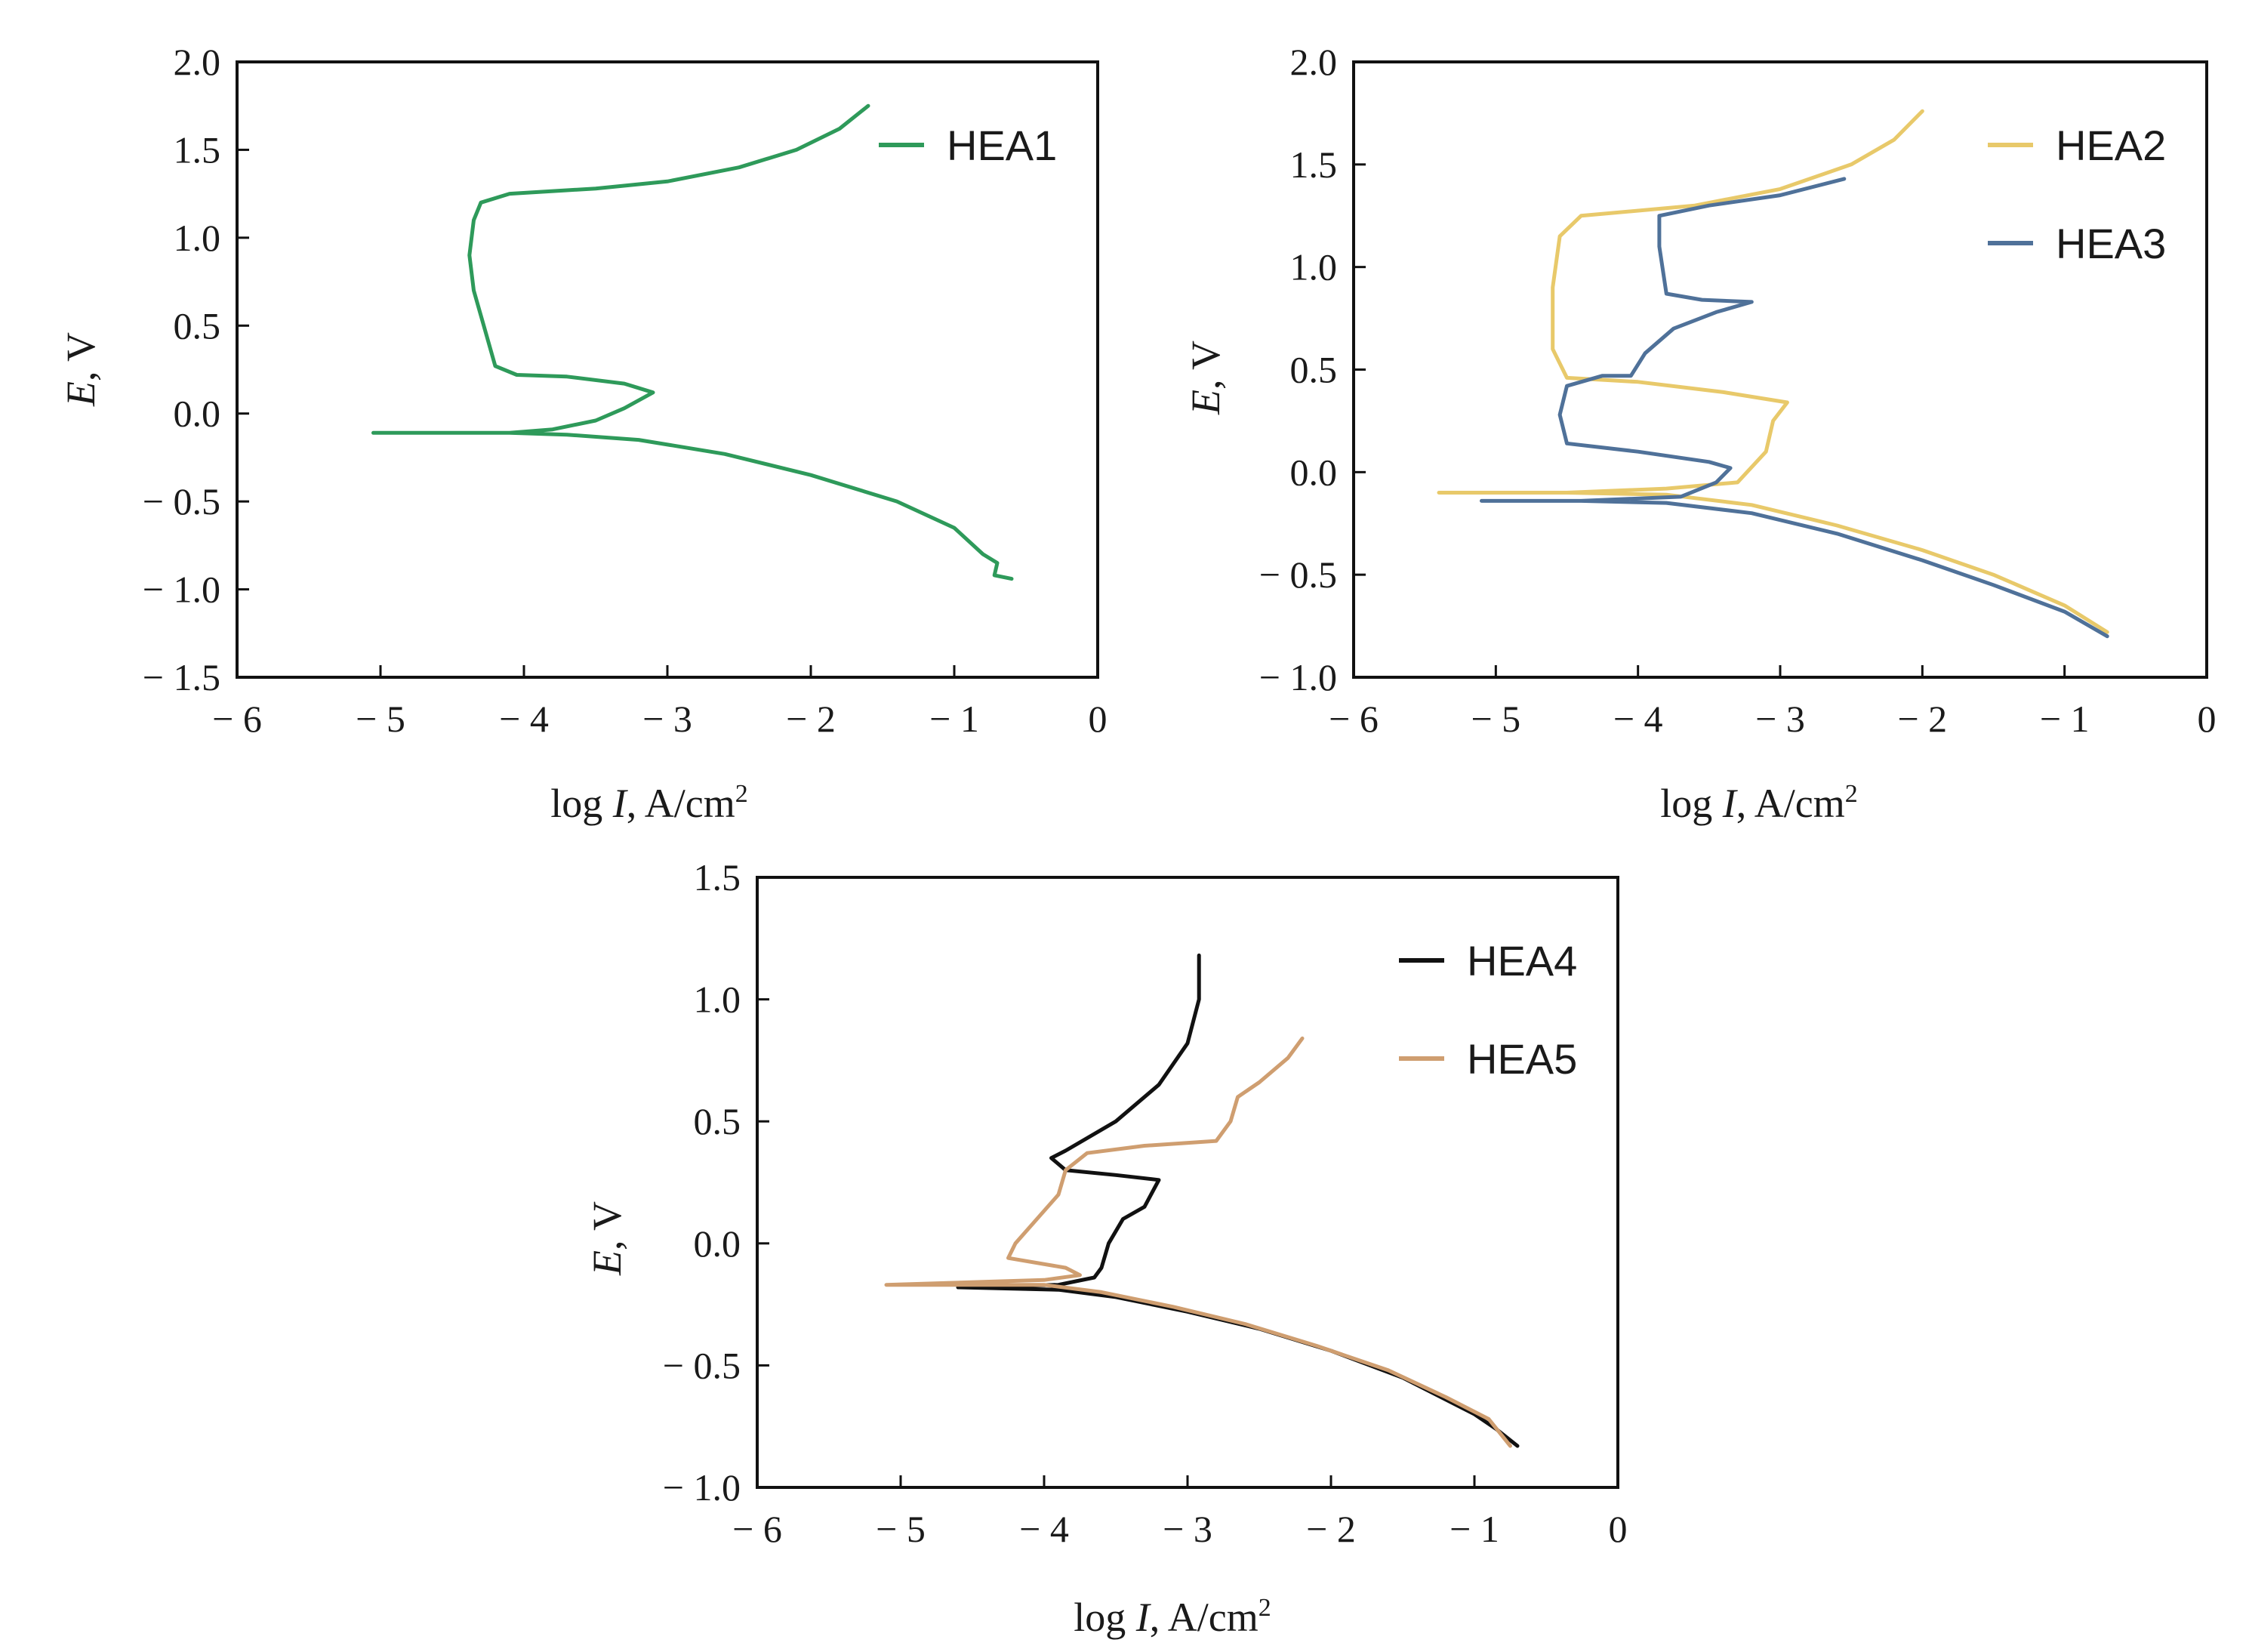  Describe the element at coordinates (196, 370) in the screenshot. I see `y-axis: − 1.5 − 1.0 − 0.5 0.0 0.5 1.0 1.5 2.0` at that location.